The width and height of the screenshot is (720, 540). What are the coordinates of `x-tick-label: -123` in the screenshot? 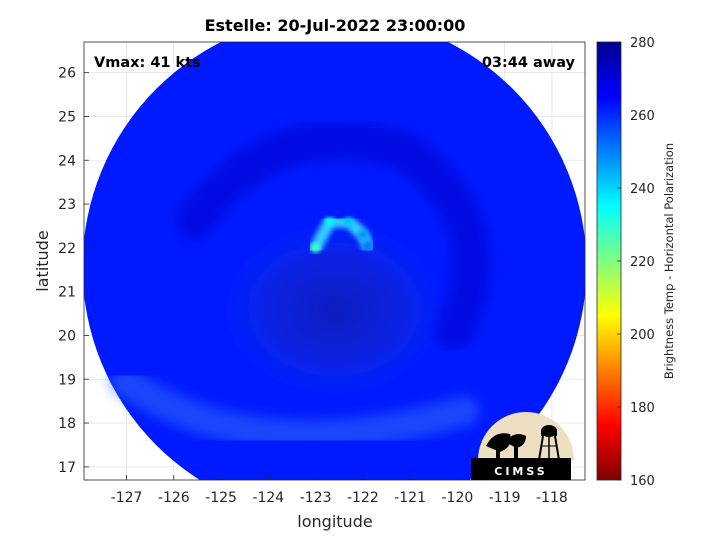 It's located at (316, 498).